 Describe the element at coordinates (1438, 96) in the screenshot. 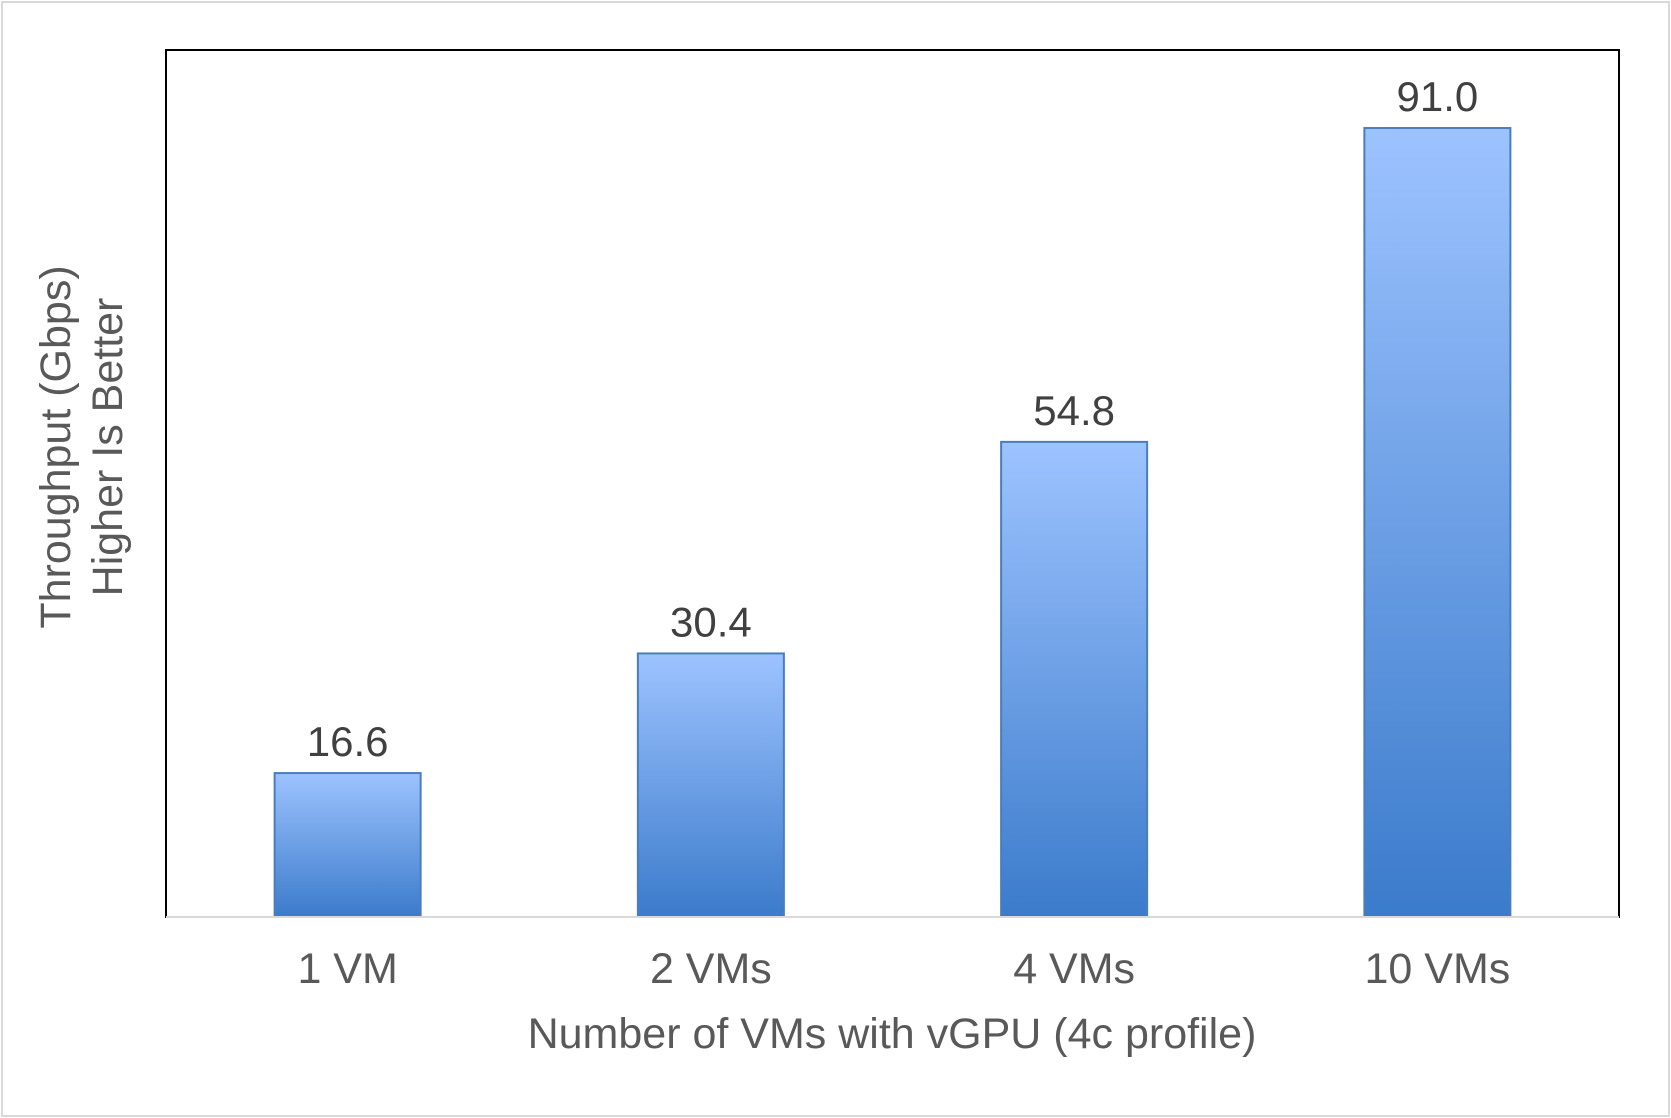

I see `data-label: 91.0` at that location.